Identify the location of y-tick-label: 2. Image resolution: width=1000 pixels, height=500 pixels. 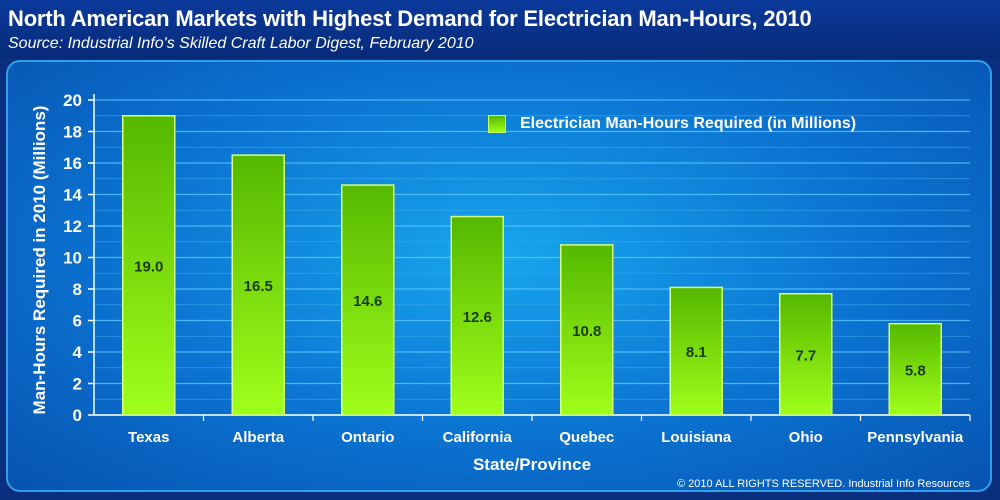
(77, 384).